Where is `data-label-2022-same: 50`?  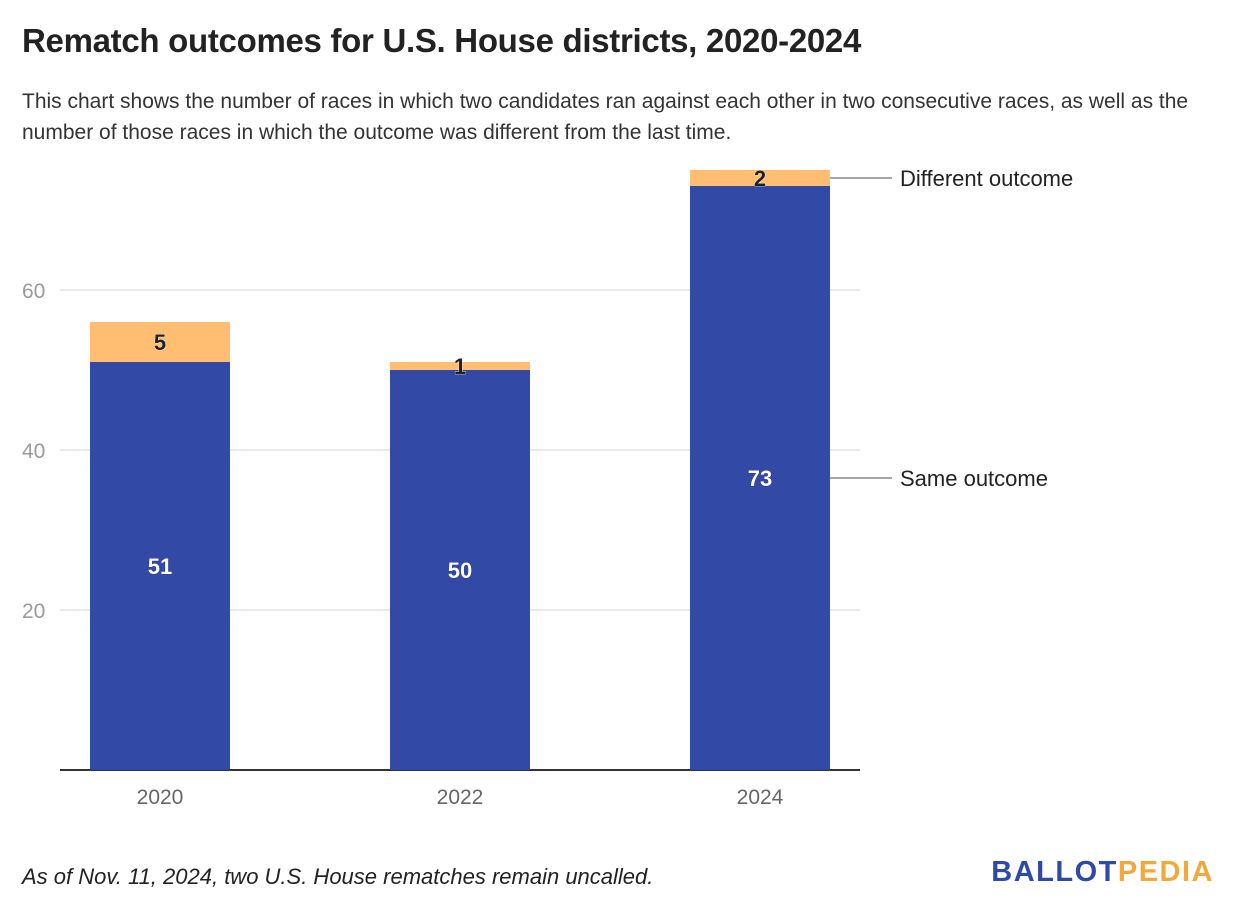 data-label-2022-same: 50 is located at coordinates (460, 570).